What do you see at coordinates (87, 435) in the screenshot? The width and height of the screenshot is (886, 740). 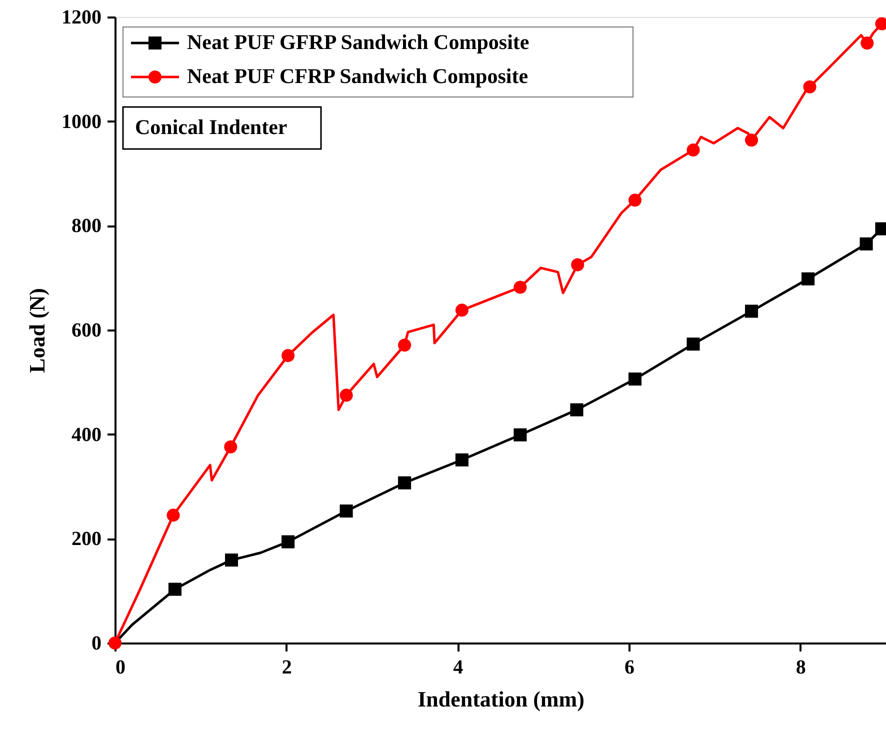 I see `y-tick-label: 400` at bounding box center [87, 435].